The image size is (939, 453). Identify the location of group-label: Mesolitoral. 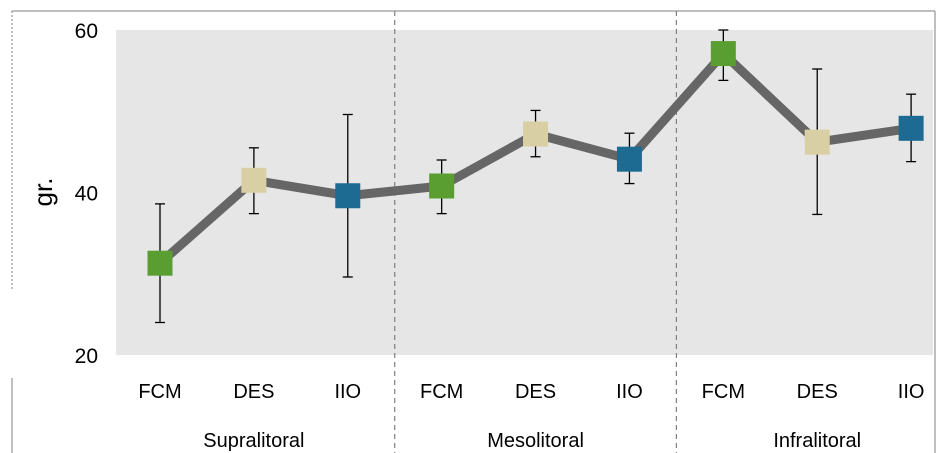
(535, 441).